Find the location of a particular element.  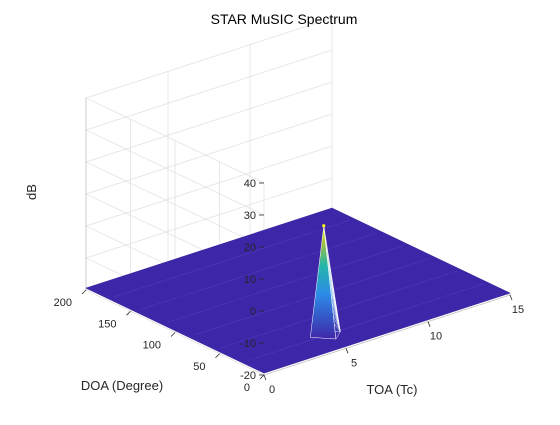

z-axis-label: dB is located at coordinates (31, 192).